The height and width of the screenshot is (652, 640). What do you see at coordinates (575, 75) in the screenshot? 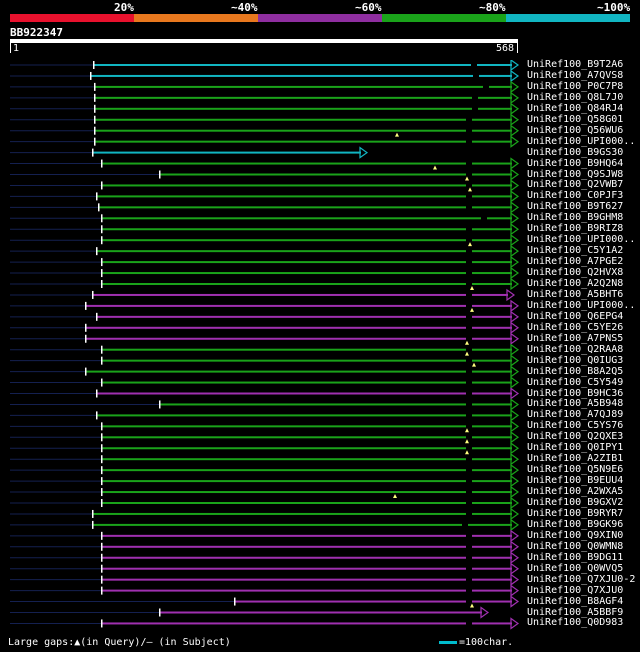
I see `hit-label: UniRef100_A7QVS8` at bounding box center [575, 75].